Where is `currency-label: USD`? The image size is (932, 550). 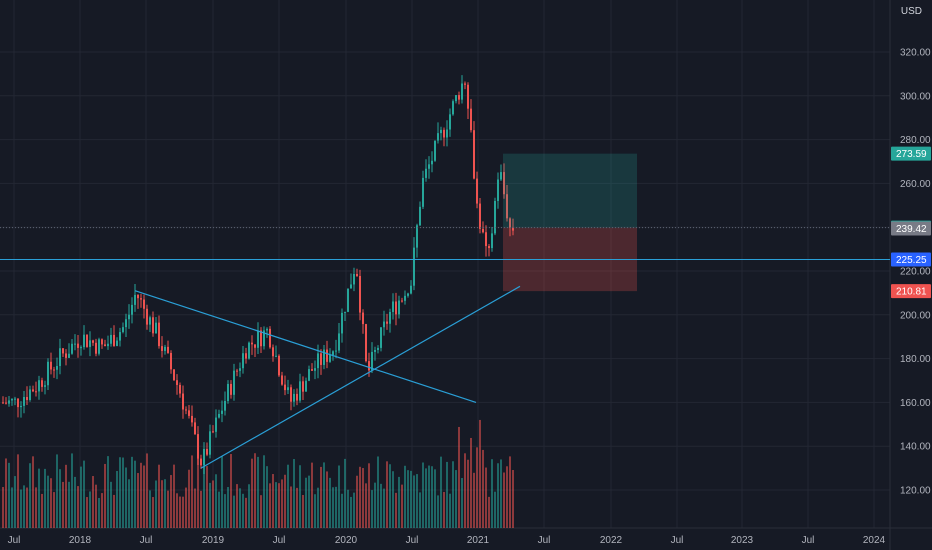 currency-label: USD is located at coordinates (911, 11).